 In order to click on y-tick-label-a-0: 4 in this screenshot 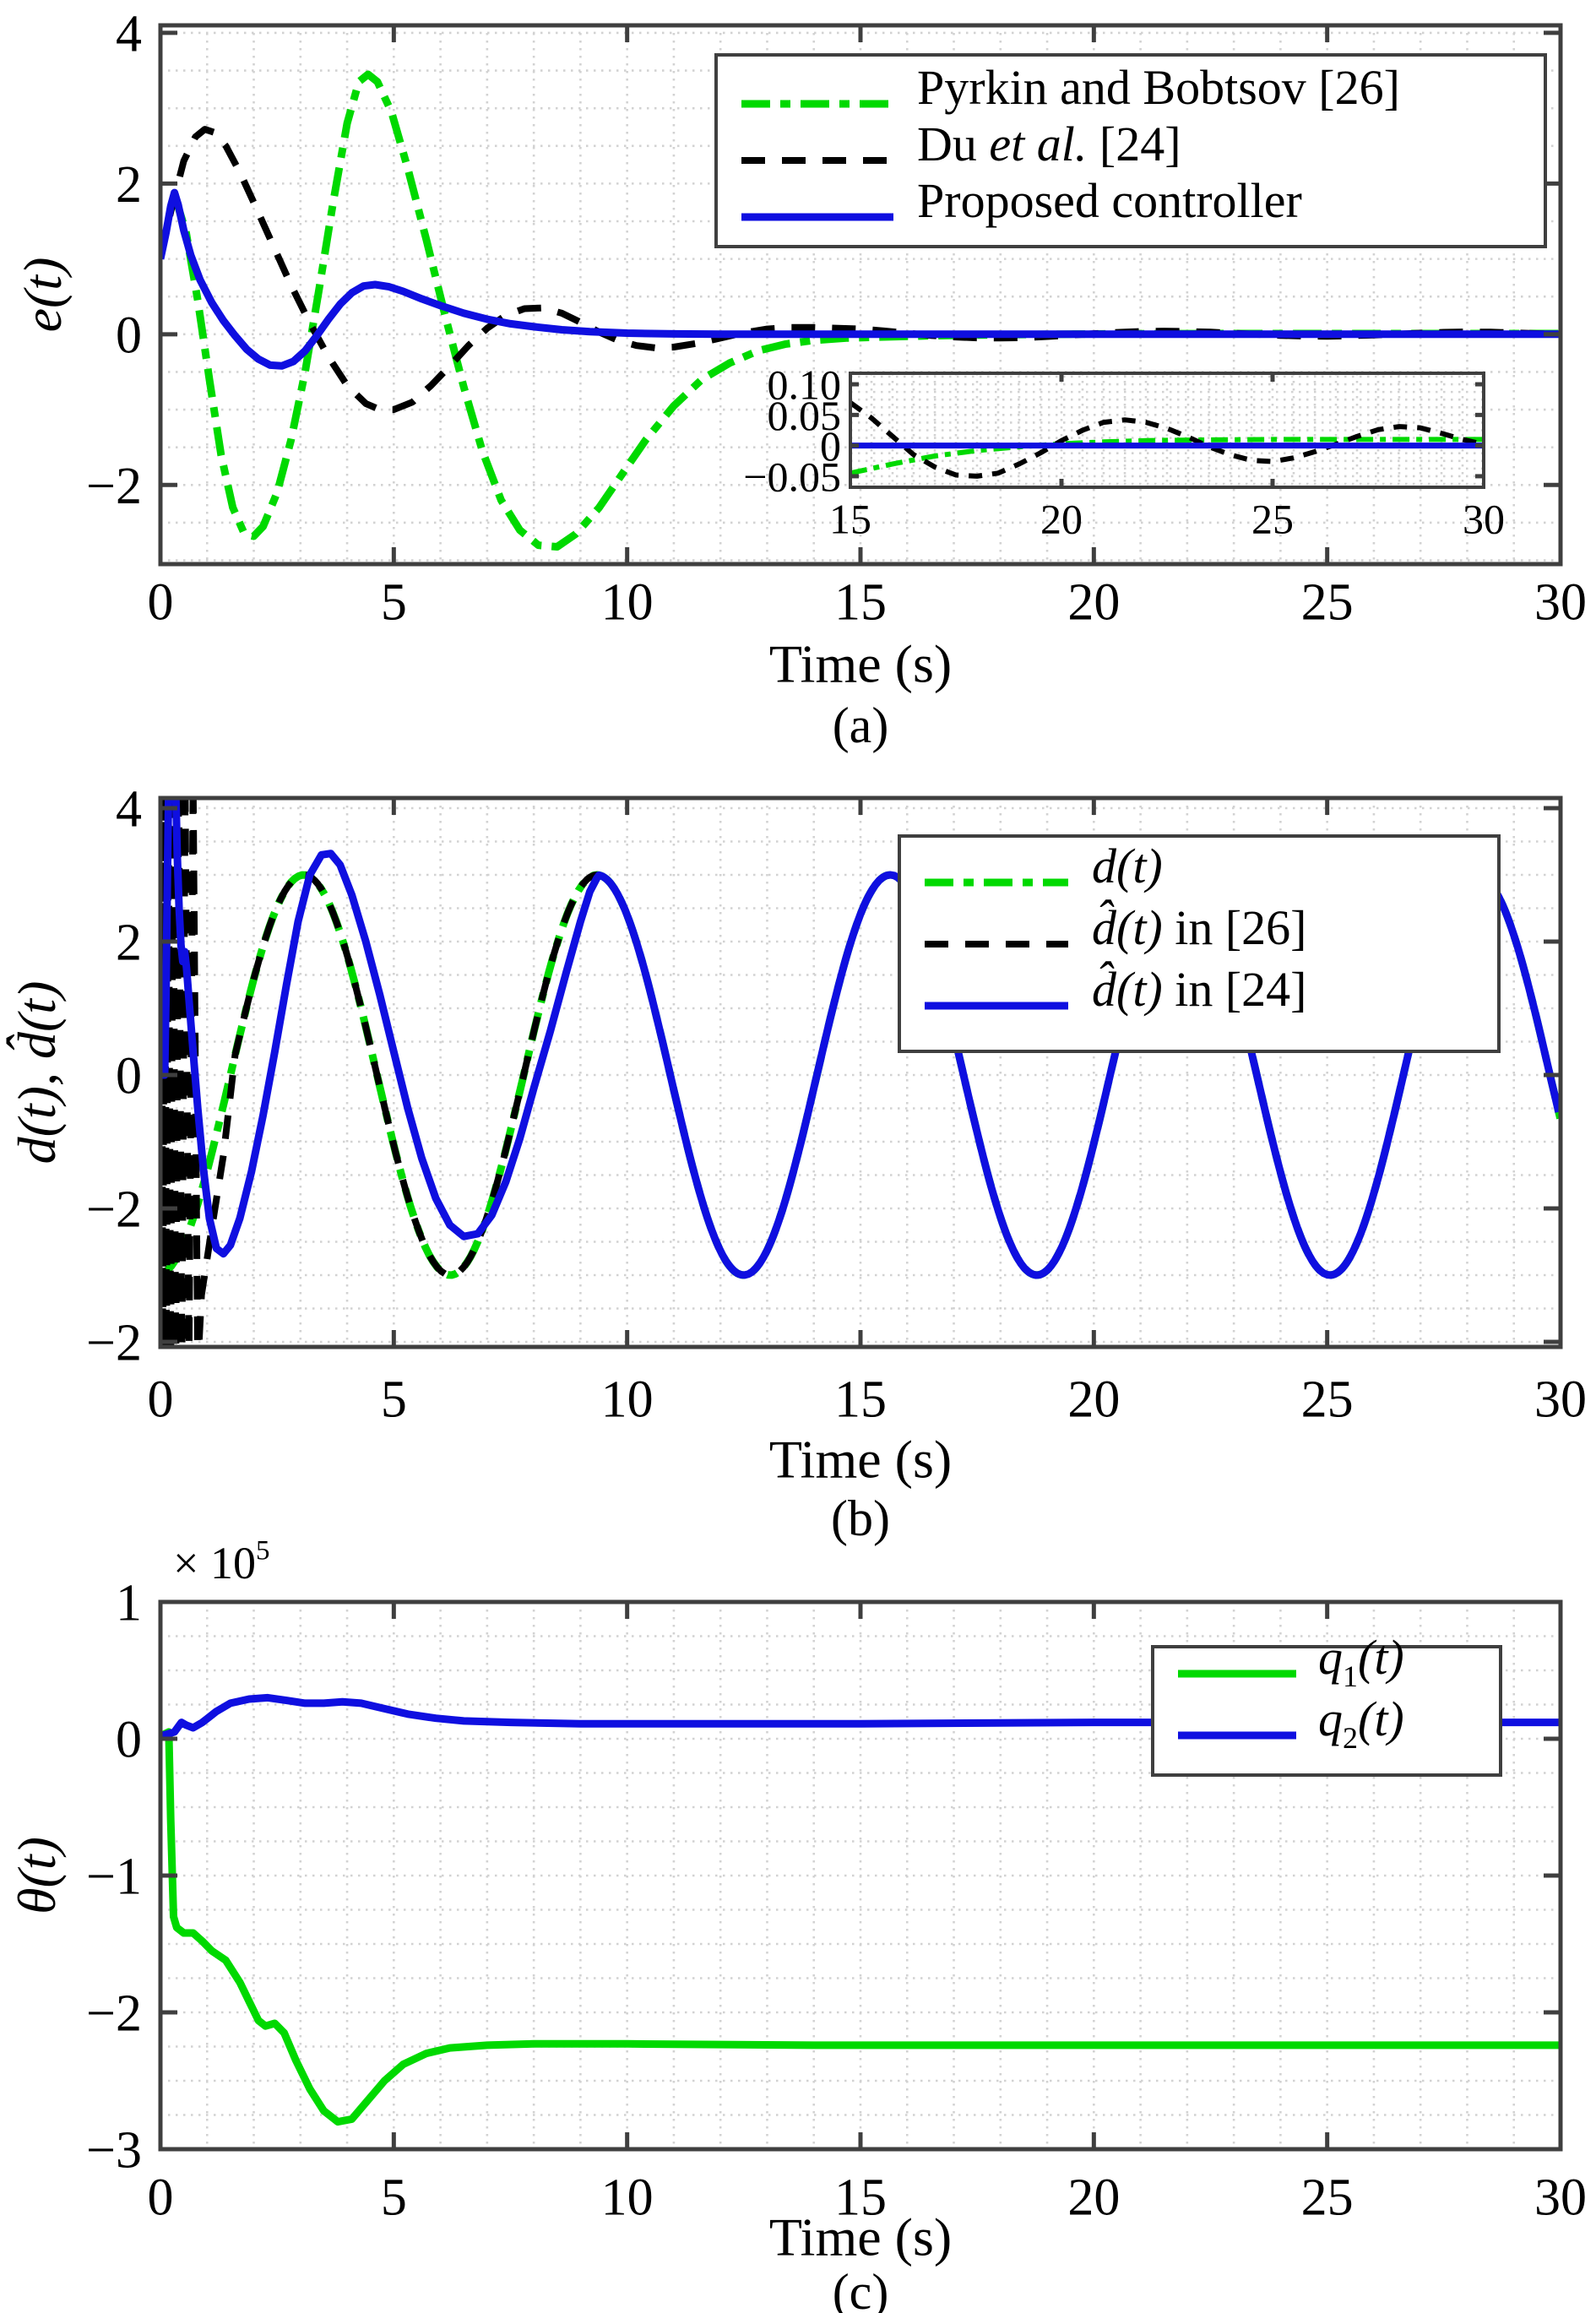, I will do `click(129, 34)`.